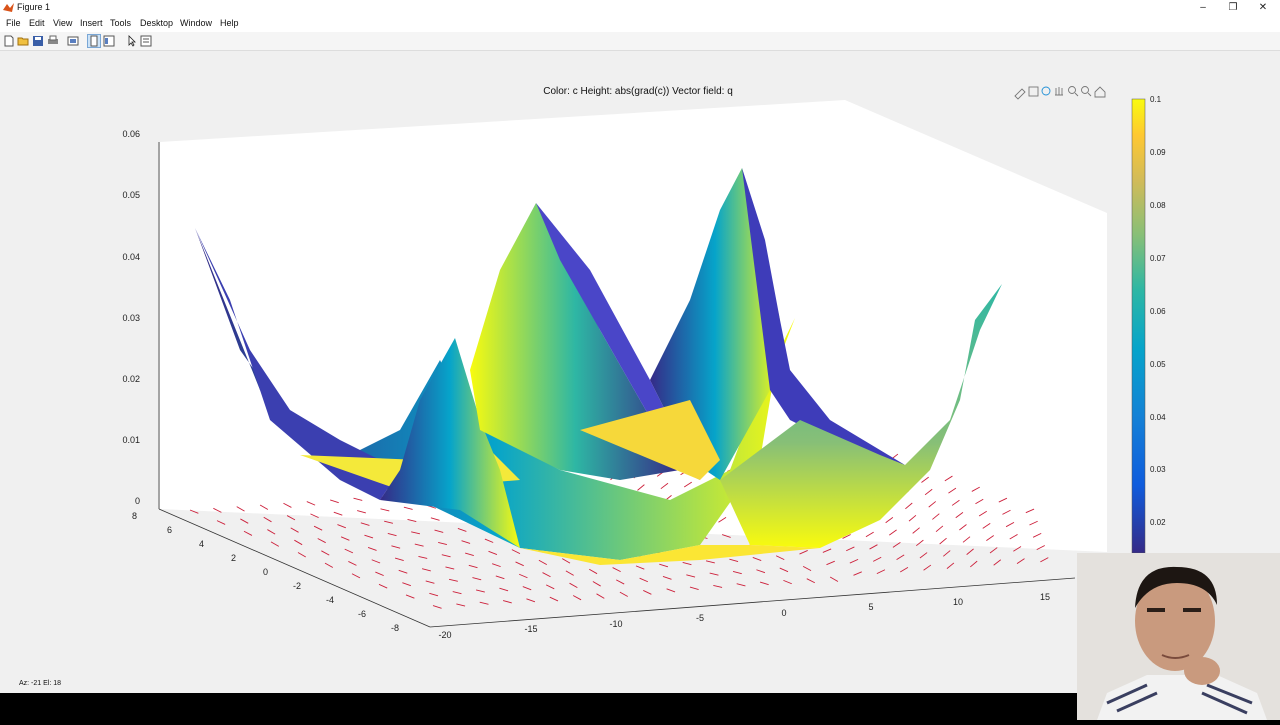 The width and height of the screenshot is (1280, 725). Describe the element at coordinates (94, 41) in the screenshot. I see `hide-plot-tools-icon` at that location.